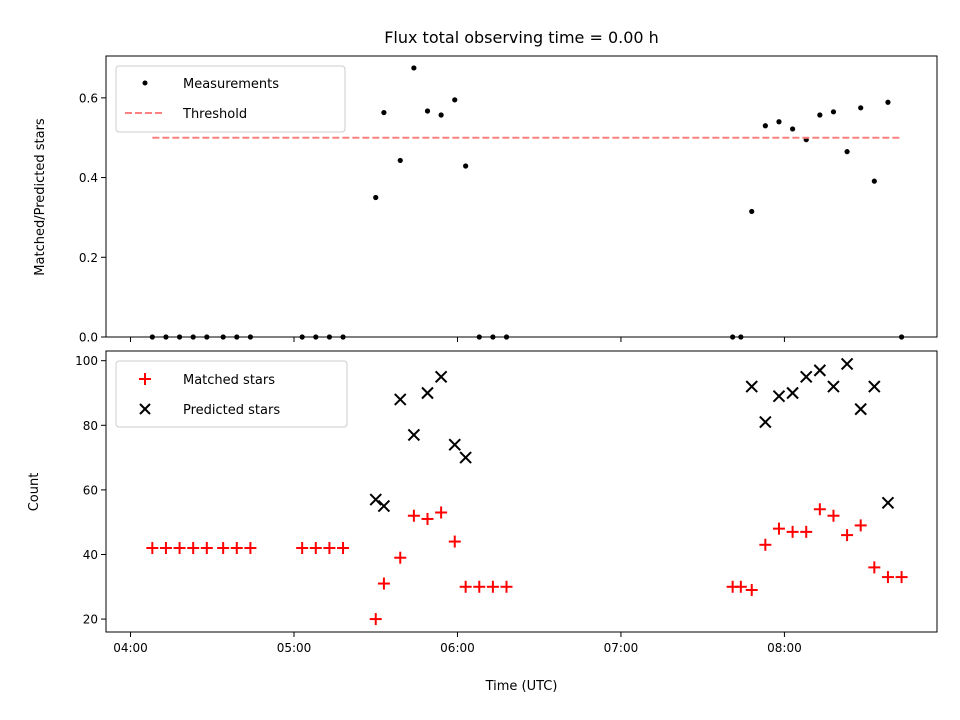 This screenshot has width=960, height=720. Describe the element at coordinates (231, 410) in the screenshot. I see `legend-predicted-label: Predicted stars` at that location.